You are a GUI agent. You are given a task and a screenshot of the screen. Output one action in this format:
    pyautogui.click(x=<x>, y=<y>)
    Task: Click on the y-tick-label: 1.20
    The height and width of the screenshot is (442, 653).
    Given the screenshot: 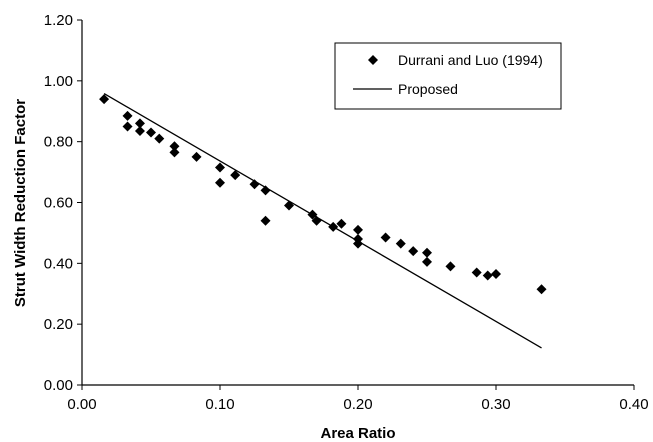 What is the action you would take?
    pyautogui.click(x=58, y=20)
    